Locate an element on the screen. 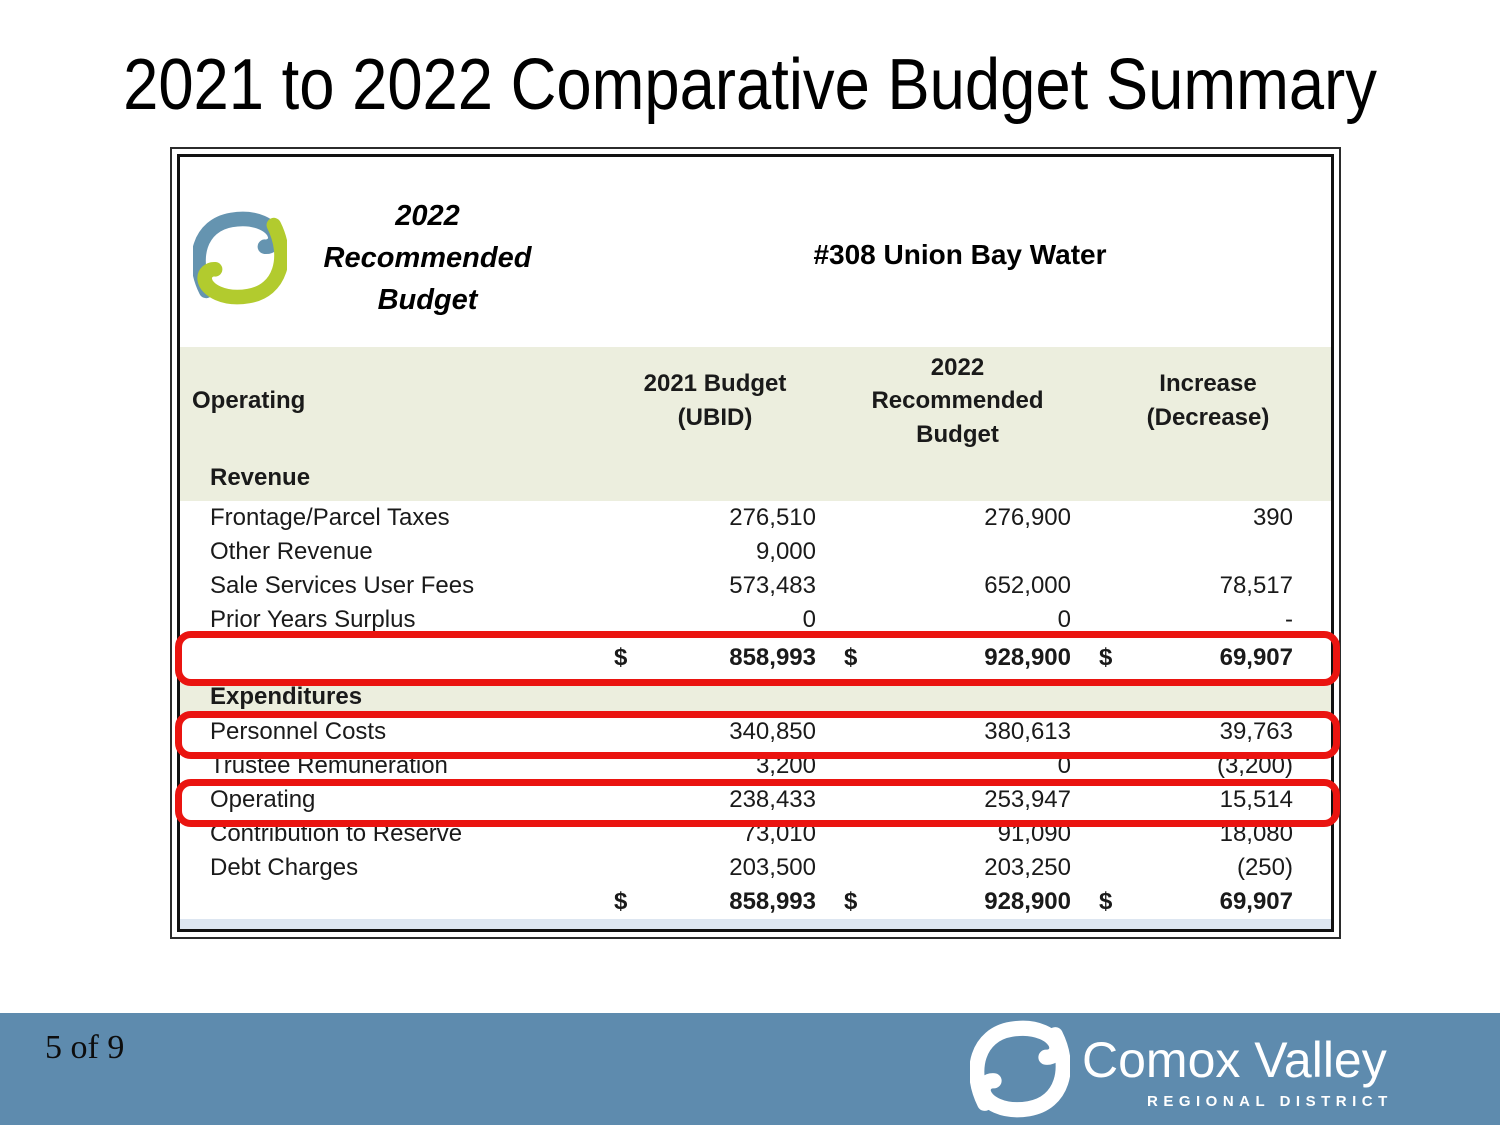 This screenshot has height=1125, width=1500. table-cell: 253,947 is located at coordinates (1027, 799).